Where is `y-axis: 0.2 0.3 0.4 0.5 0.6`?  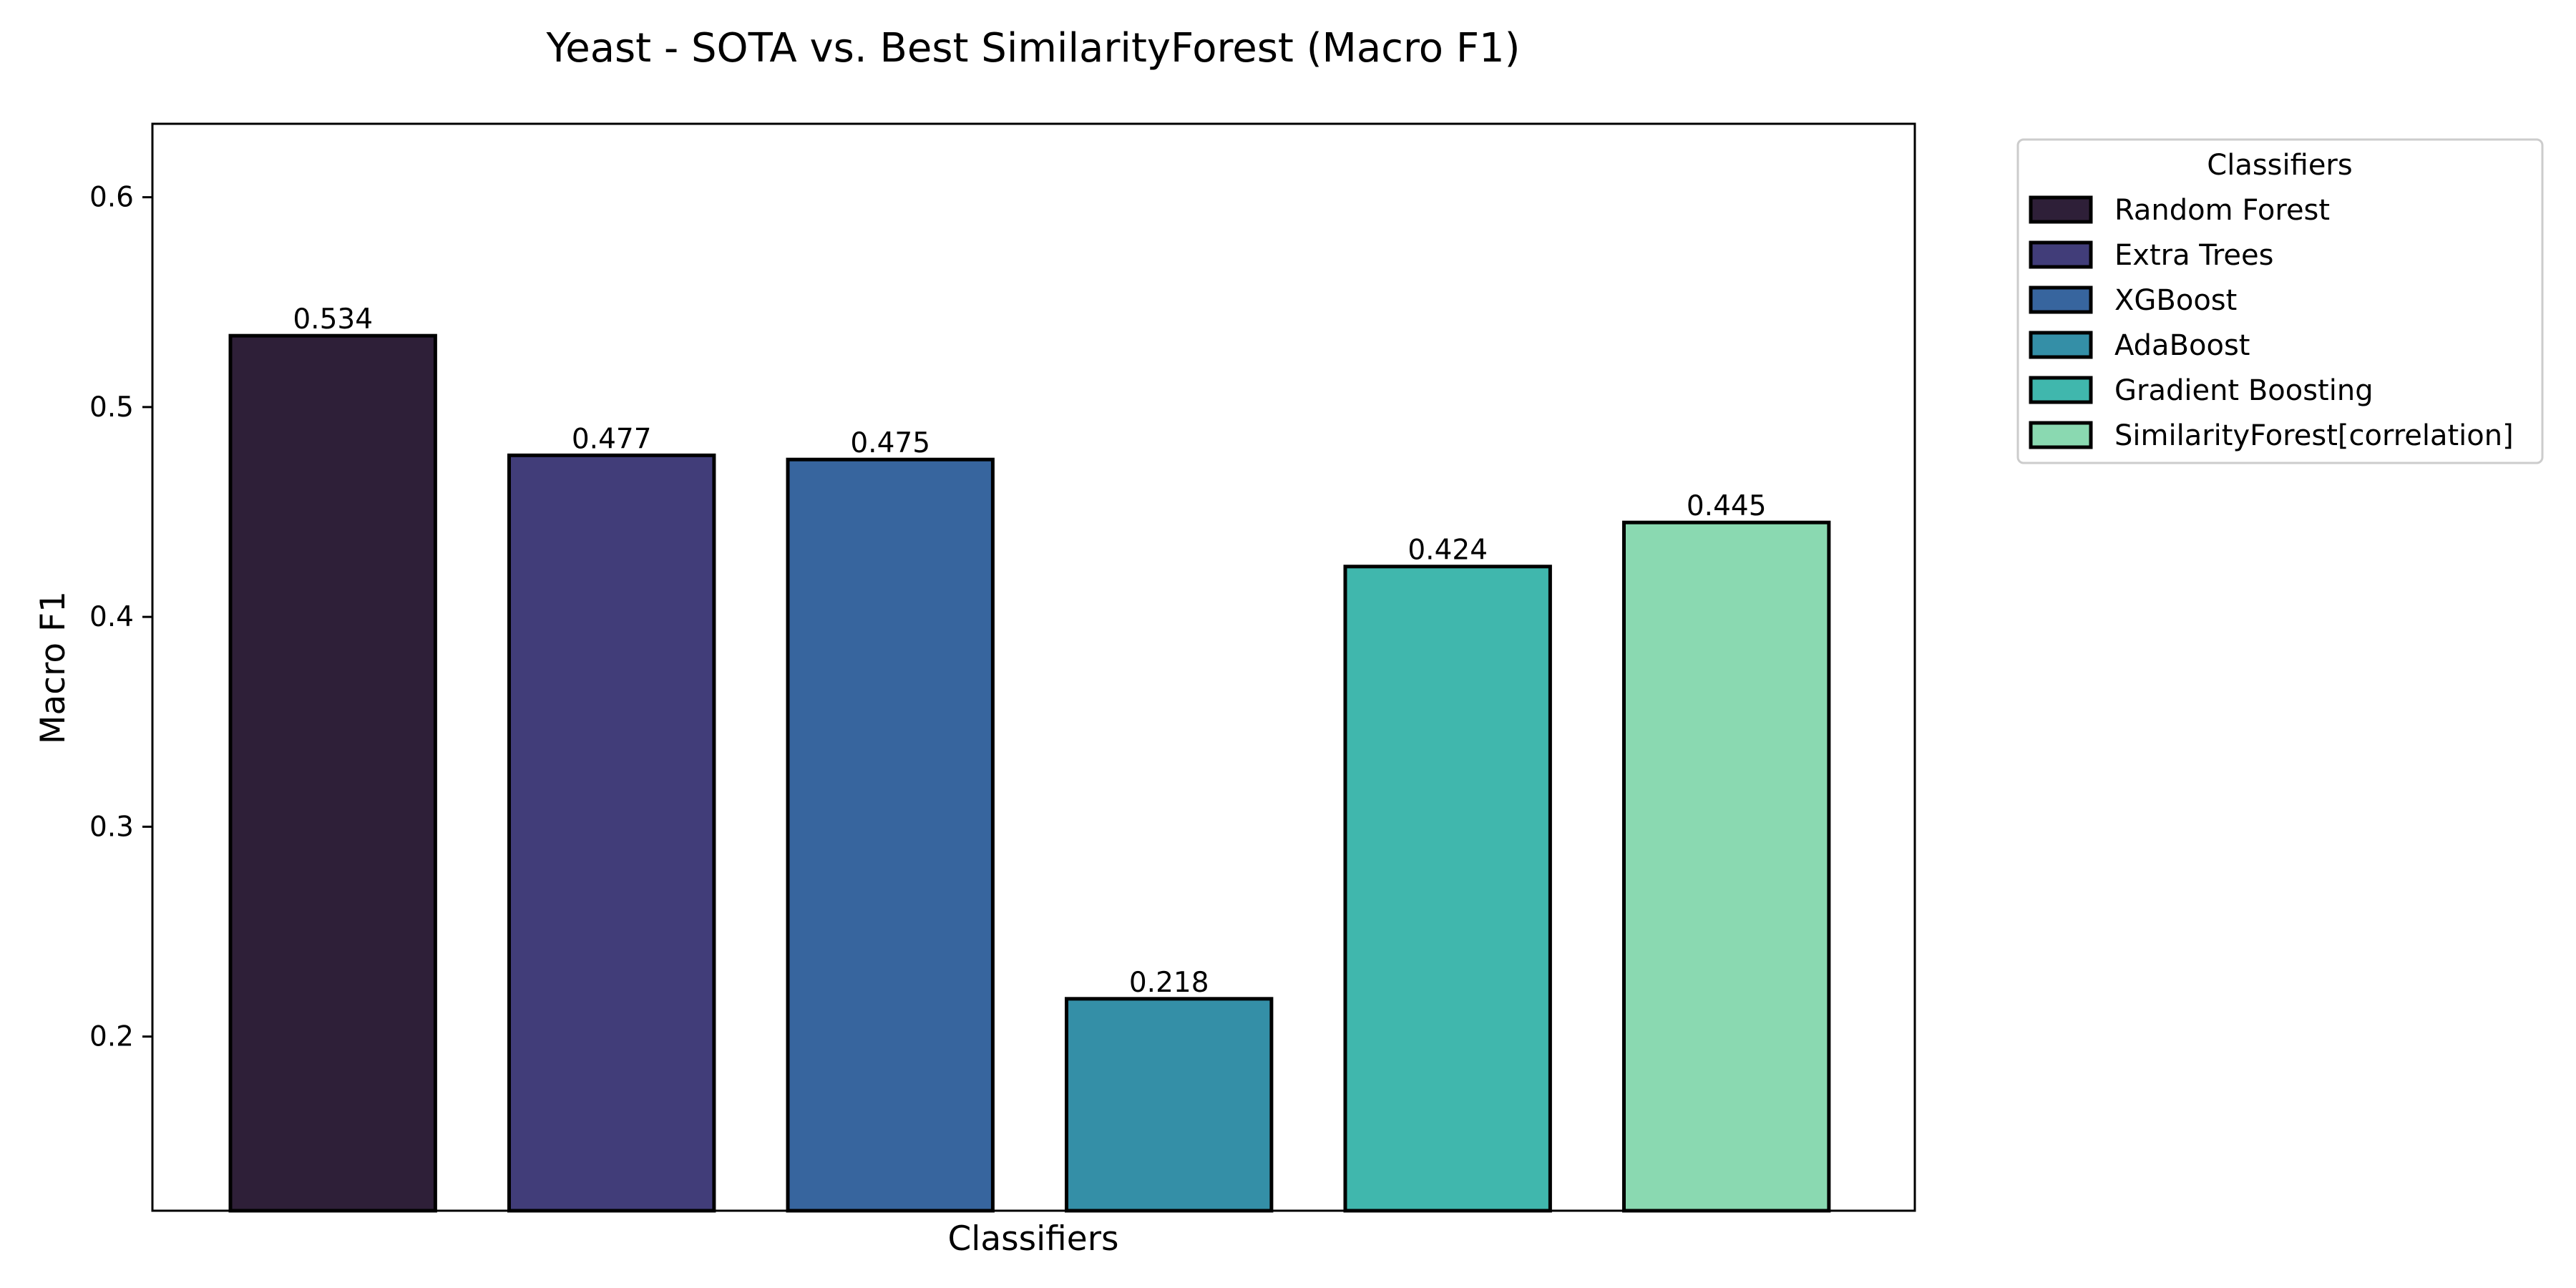 y-axis: 0.2 0.3 0.4 0.5 0.6 is located at coordinates (120, 617).